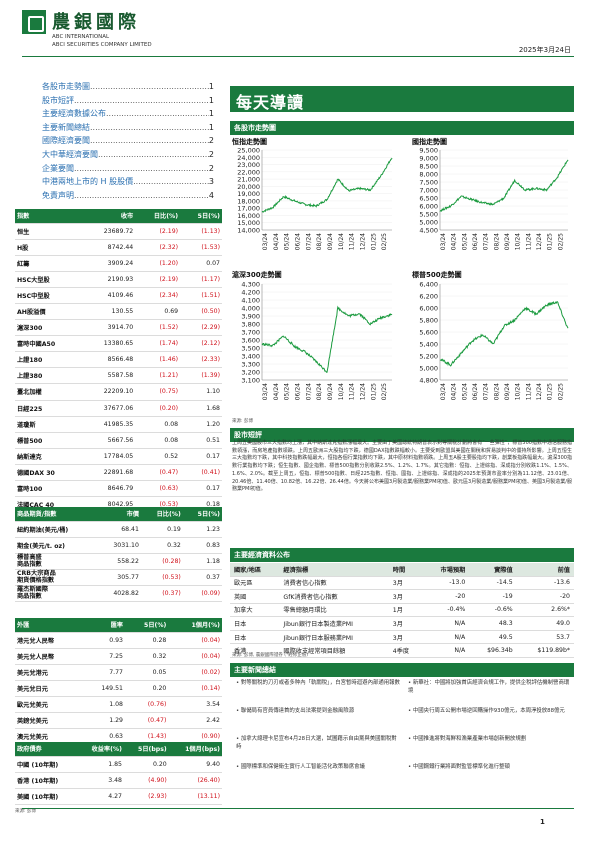 The height and width of the screenshot is (842, 595). What do you see at coordinates (428, 231) in the screenshot?
I see `y-tick-label: 4,500` at bounding box center [428, 231].